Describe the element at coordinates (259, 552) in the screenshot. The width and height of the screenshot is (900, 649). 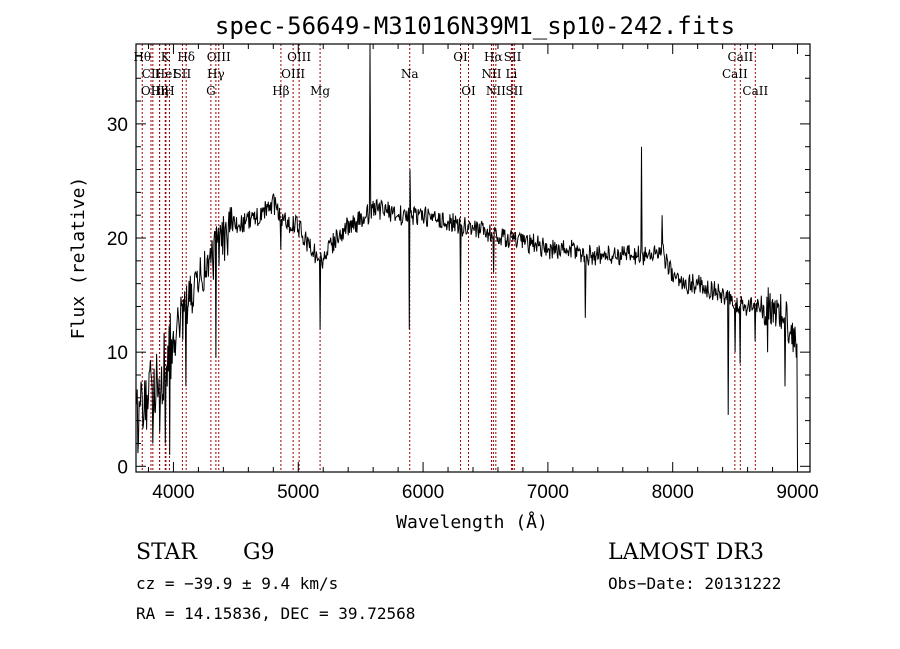
I see `object-subclass: G9` at that location.